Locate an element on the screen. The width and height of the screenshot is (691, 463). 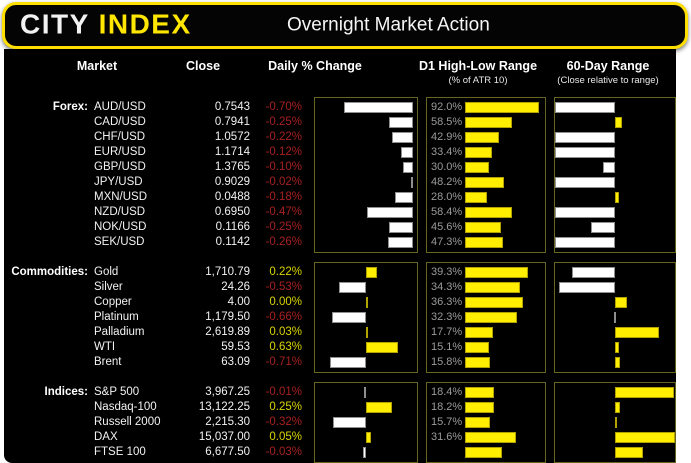
daily-pct-value: -0.47% is located at coordinates (283, 212).